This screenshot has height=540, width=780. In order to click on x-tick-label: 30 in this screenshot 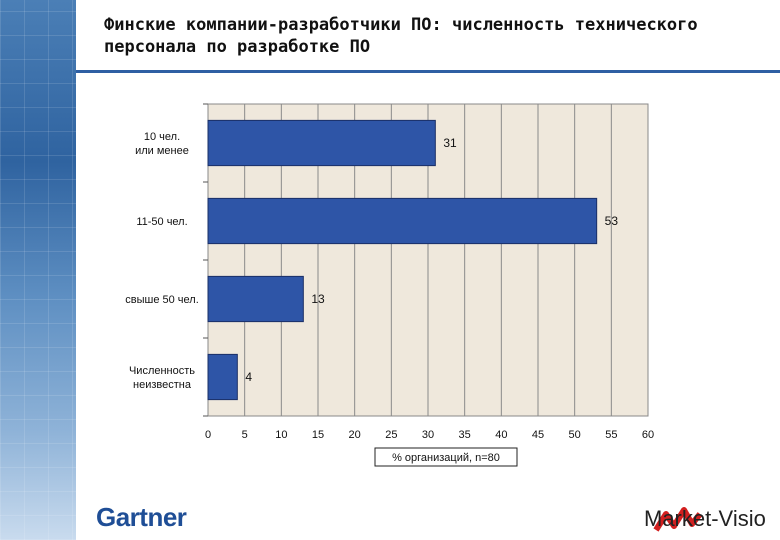, I will do `click(428, 435)`.